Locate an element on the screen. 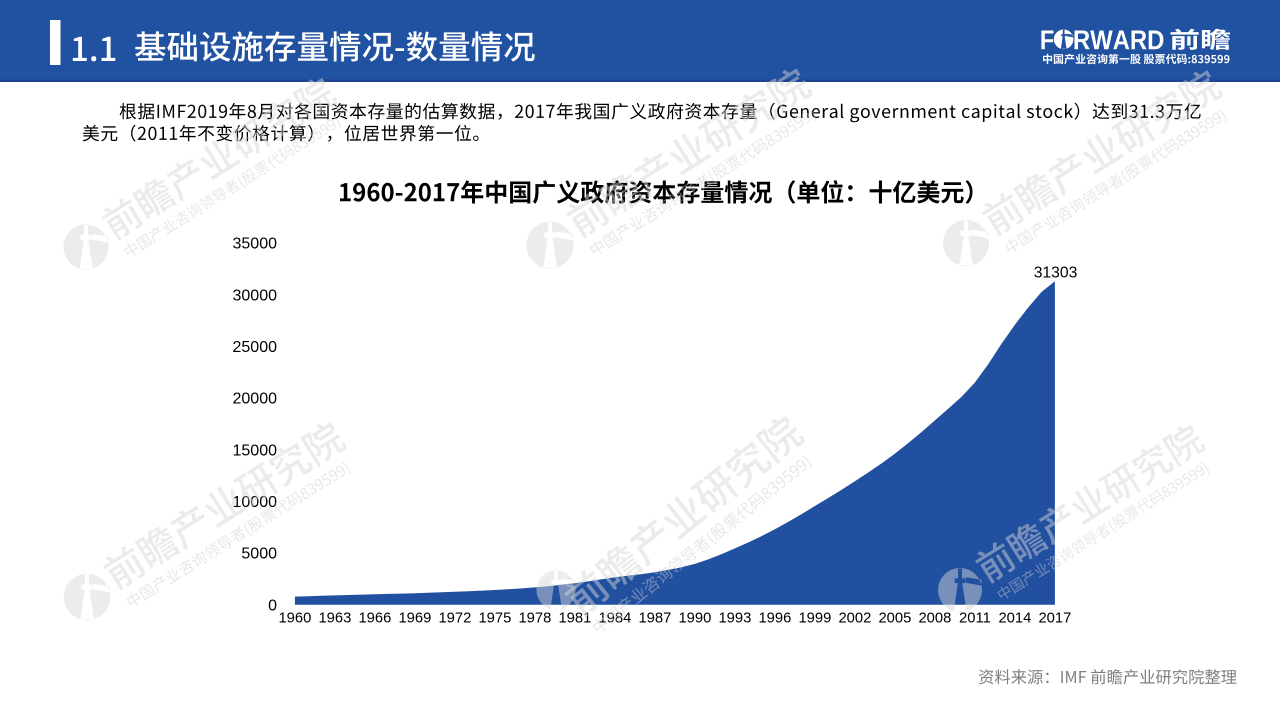 This screenshot has width=1280, height=725. svg-text: 5000 is located at coordinates (259, 554).